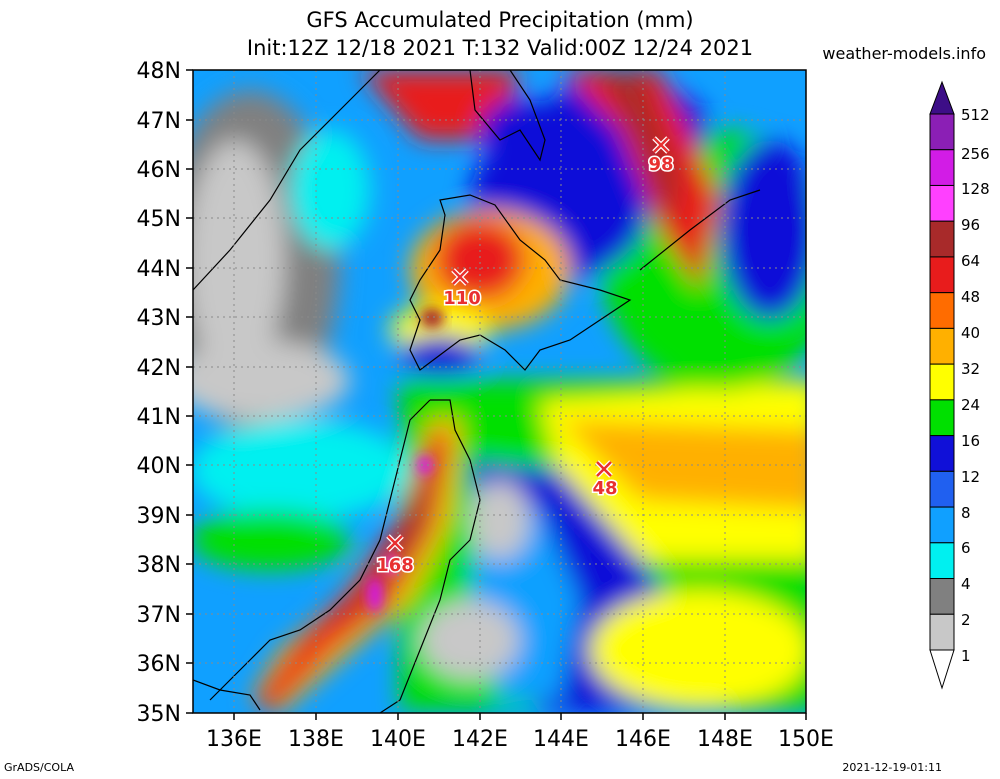 The image size is (1000, 779). What do you see at coordinates (159, 565) in the screenshot?
I see `lat-label: 38N` at bounding box center [159, 565].